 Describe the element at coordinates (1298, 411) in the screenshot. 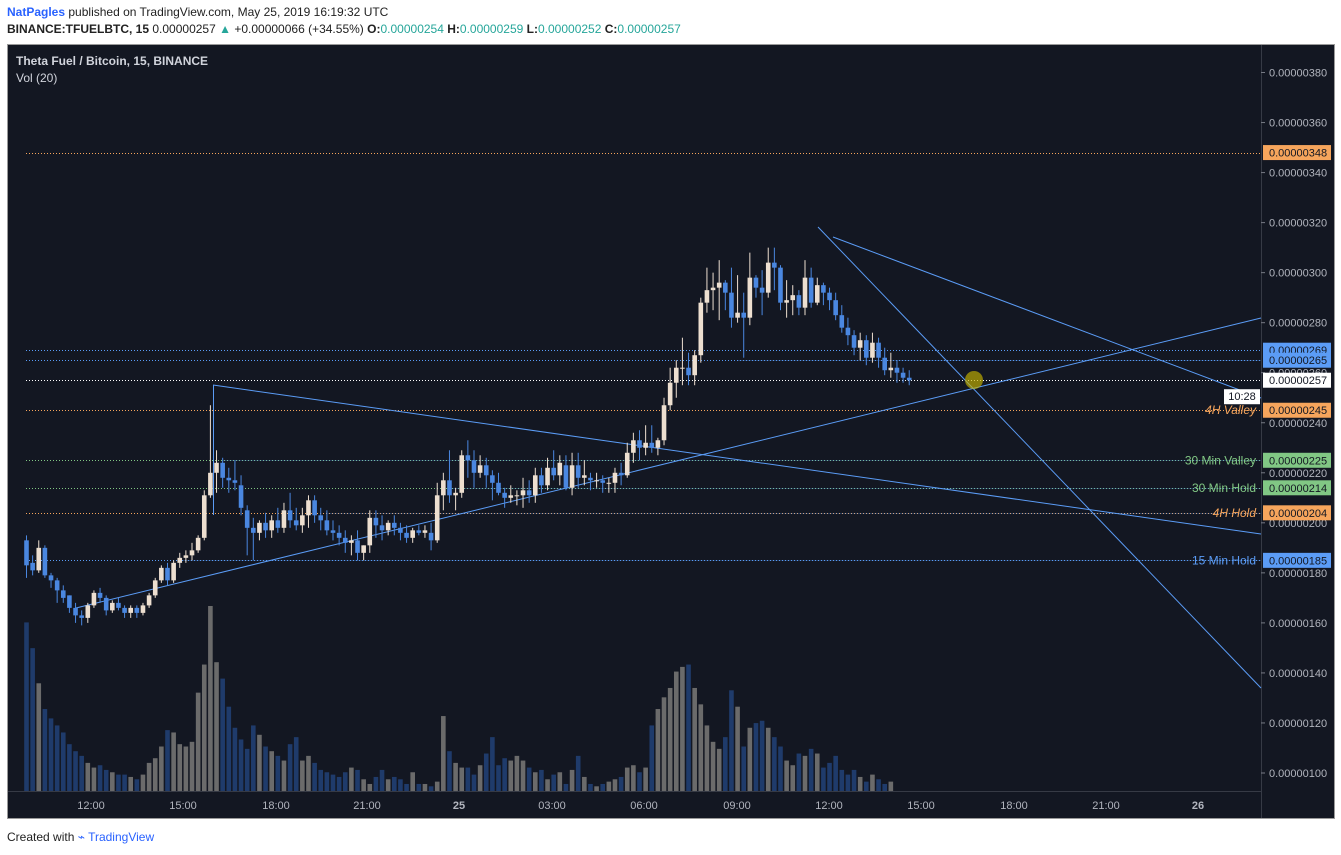

I see `price-label-value: 0.00000245` at that location.